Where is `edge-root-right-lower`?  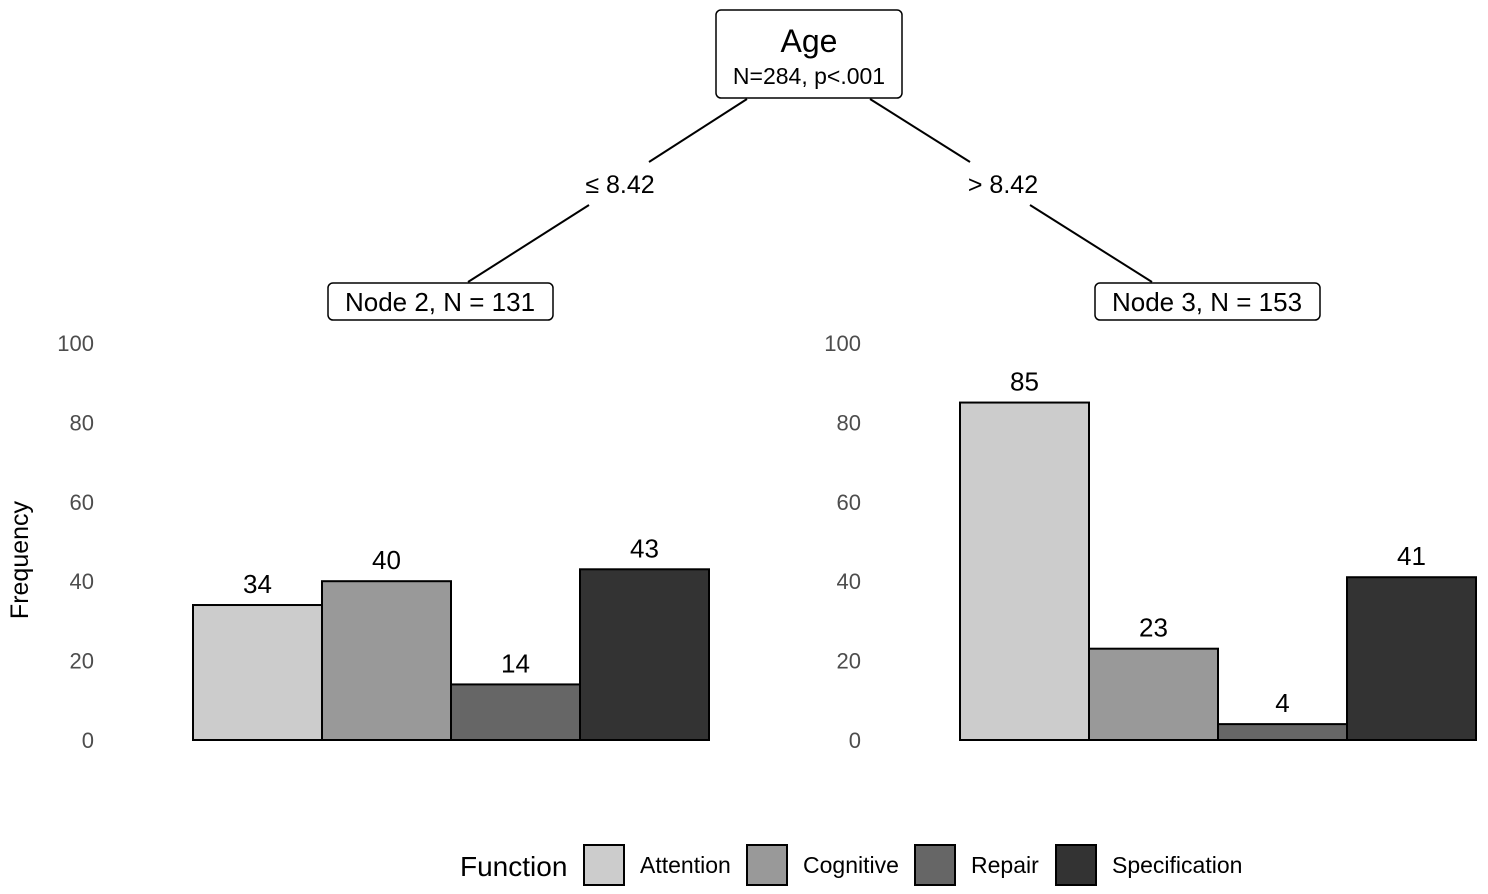 edge-root-right-lower is located at coordinates (1091, 243).